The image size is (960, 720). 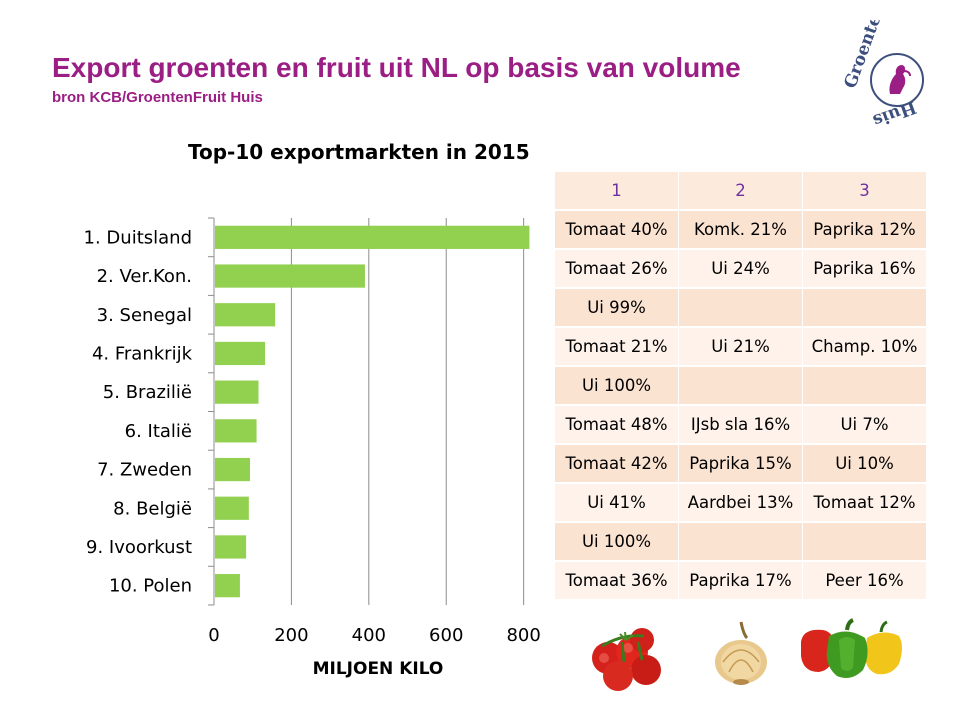 I want to click on table-row: Tomaat 26% Ui 24% Paprika 16%, so click(x=741, y=269).